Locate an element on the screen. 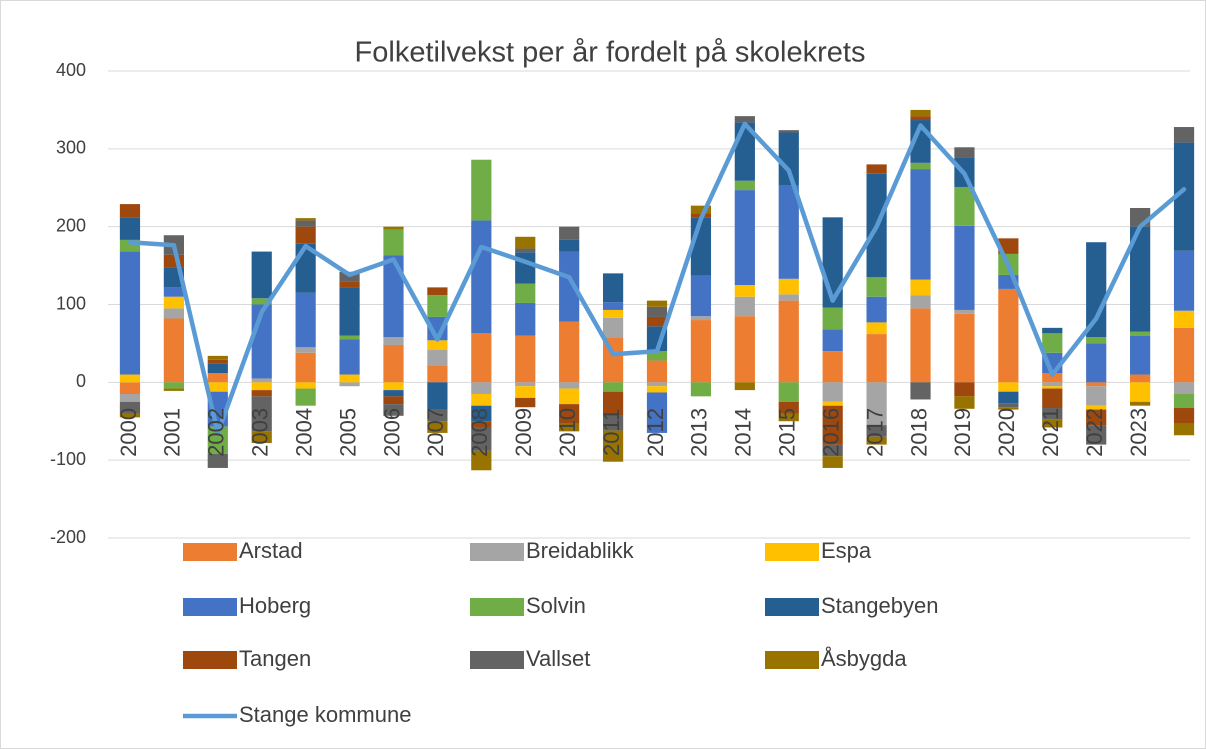 The image size is (1206, 749). y-tick-label: 100 is located at coordinates (71, 303).